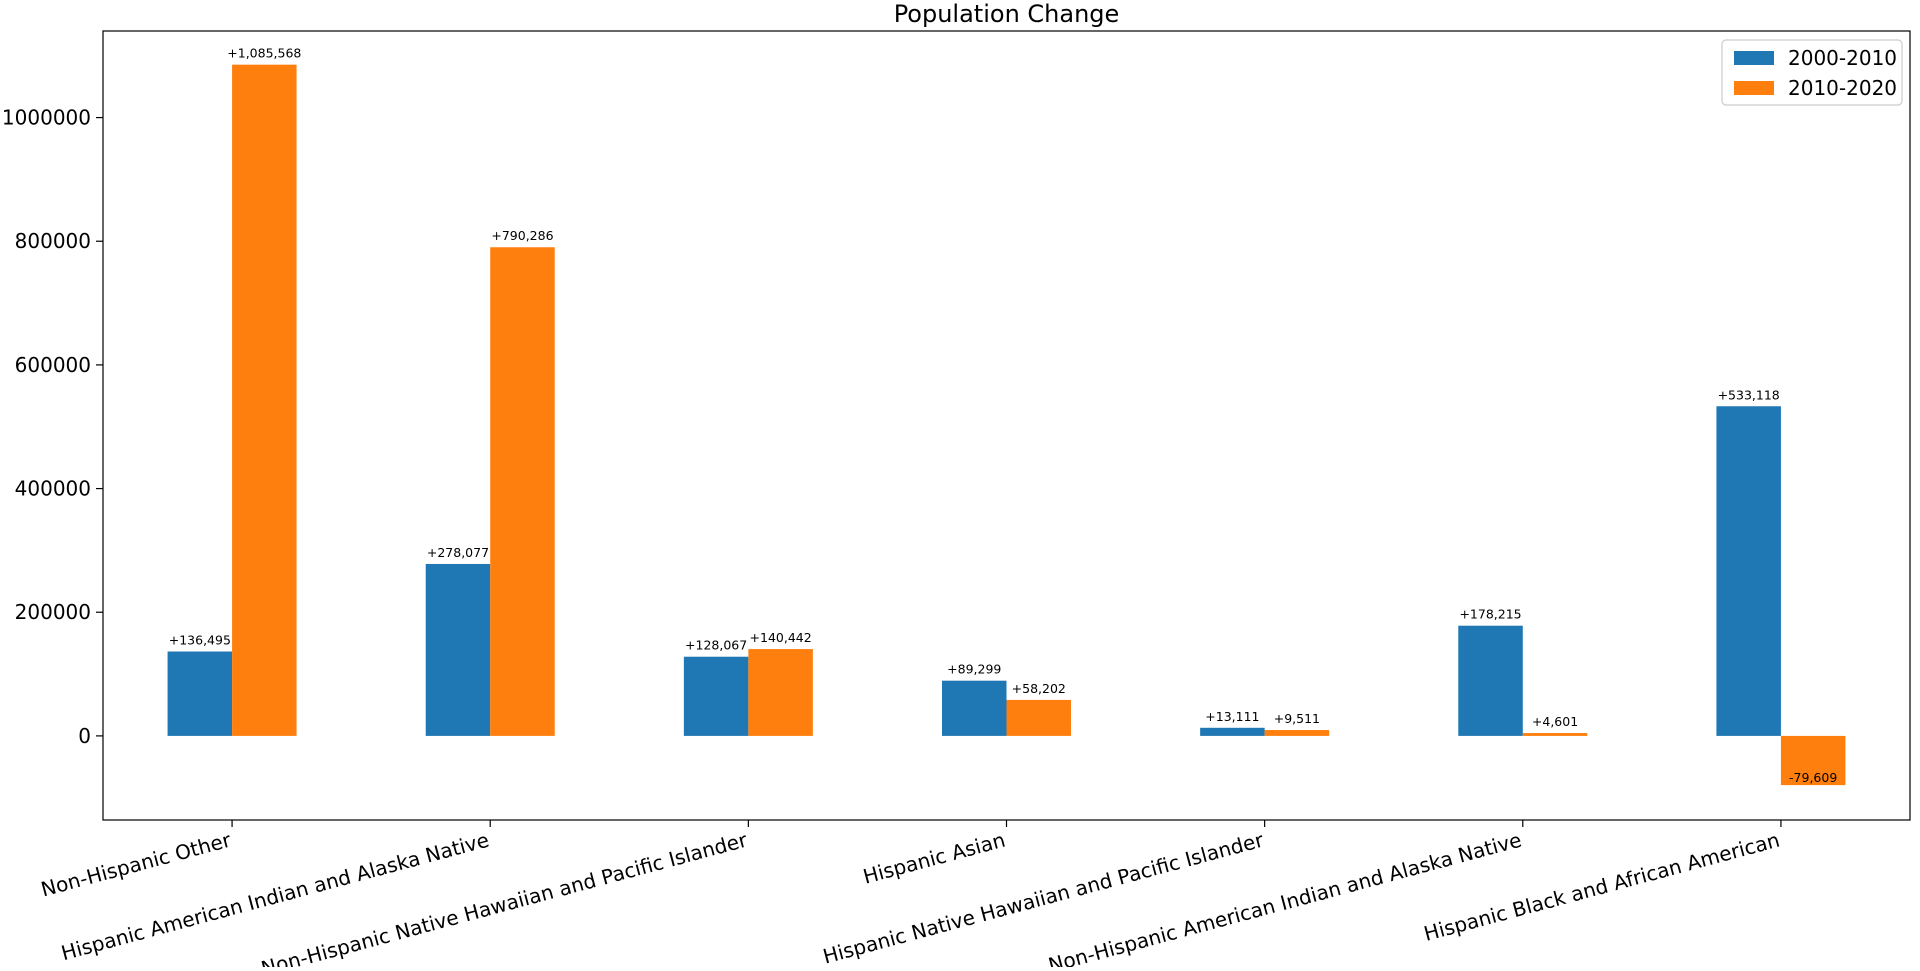 The image size is (1920, 971). I want to click on data-label-series1-2: +278,077, so click(458, 552).